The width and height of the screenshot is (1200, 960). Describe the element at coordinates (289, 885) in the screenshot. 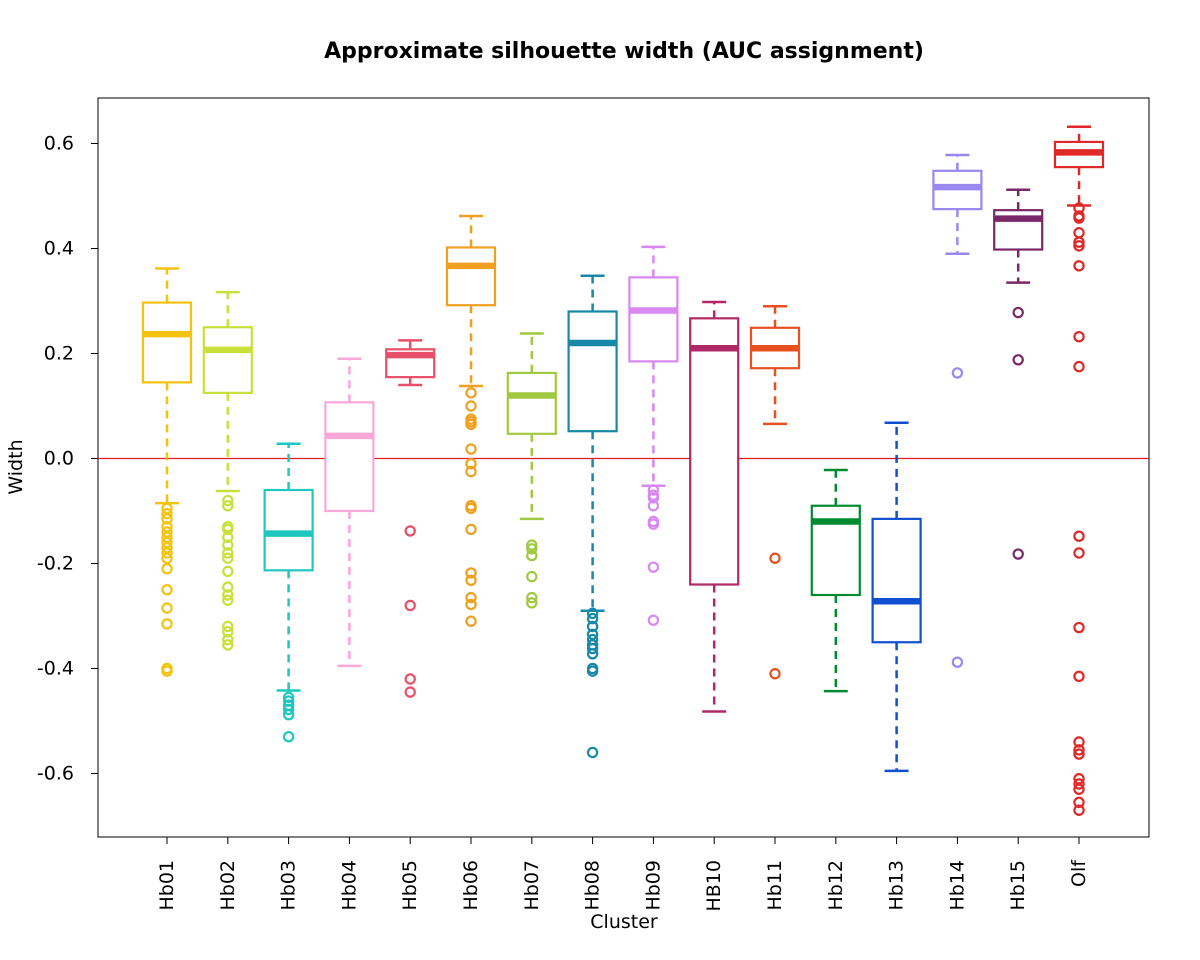

I see `x-tick-label: Hb03` at that location.